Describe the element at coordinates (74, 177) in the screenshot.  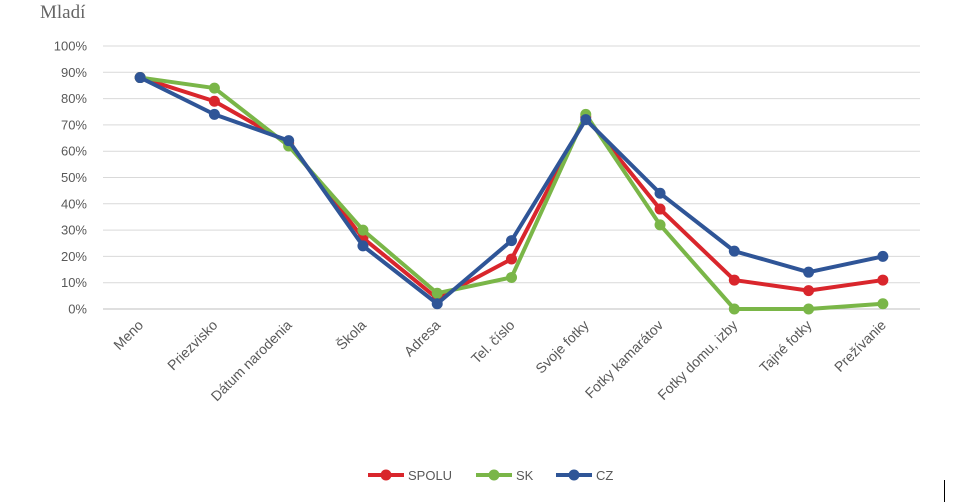
I see `y-tick-label: 50%` at that location.